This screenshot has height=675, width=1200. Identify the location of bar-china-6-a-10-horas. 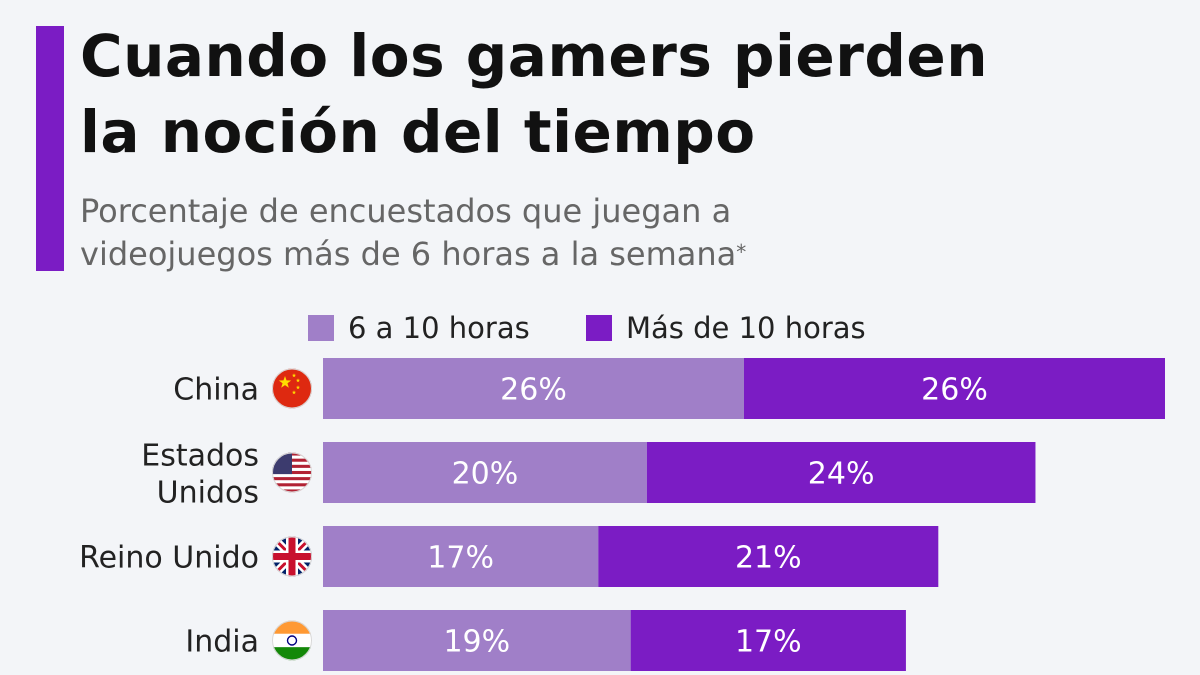
(533, 388).